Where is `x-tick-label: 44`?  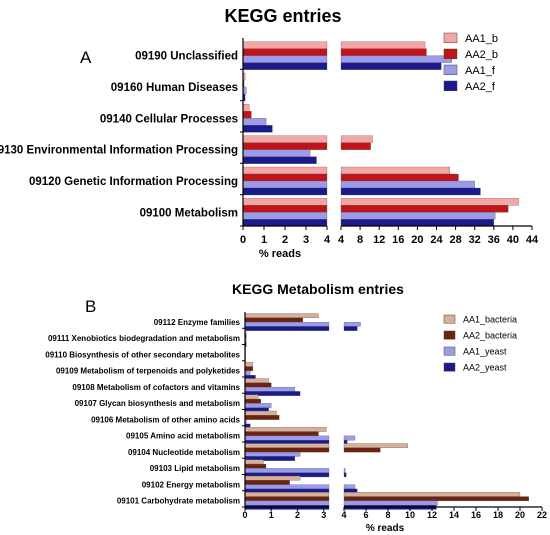
x-tick-label: 44 is located at coordinates (532, 240).